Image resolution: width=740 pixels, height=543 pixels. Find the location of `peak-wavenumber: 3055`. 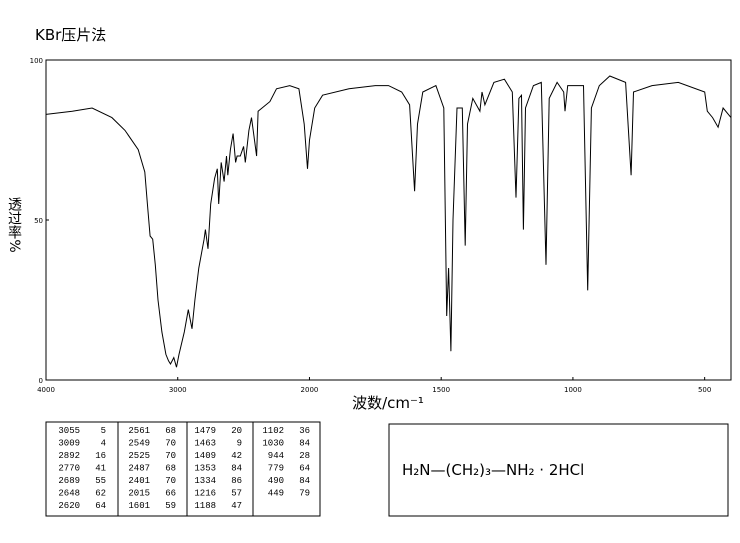

peak-wavenumber: 3055 is located at coordinates (69, 431).